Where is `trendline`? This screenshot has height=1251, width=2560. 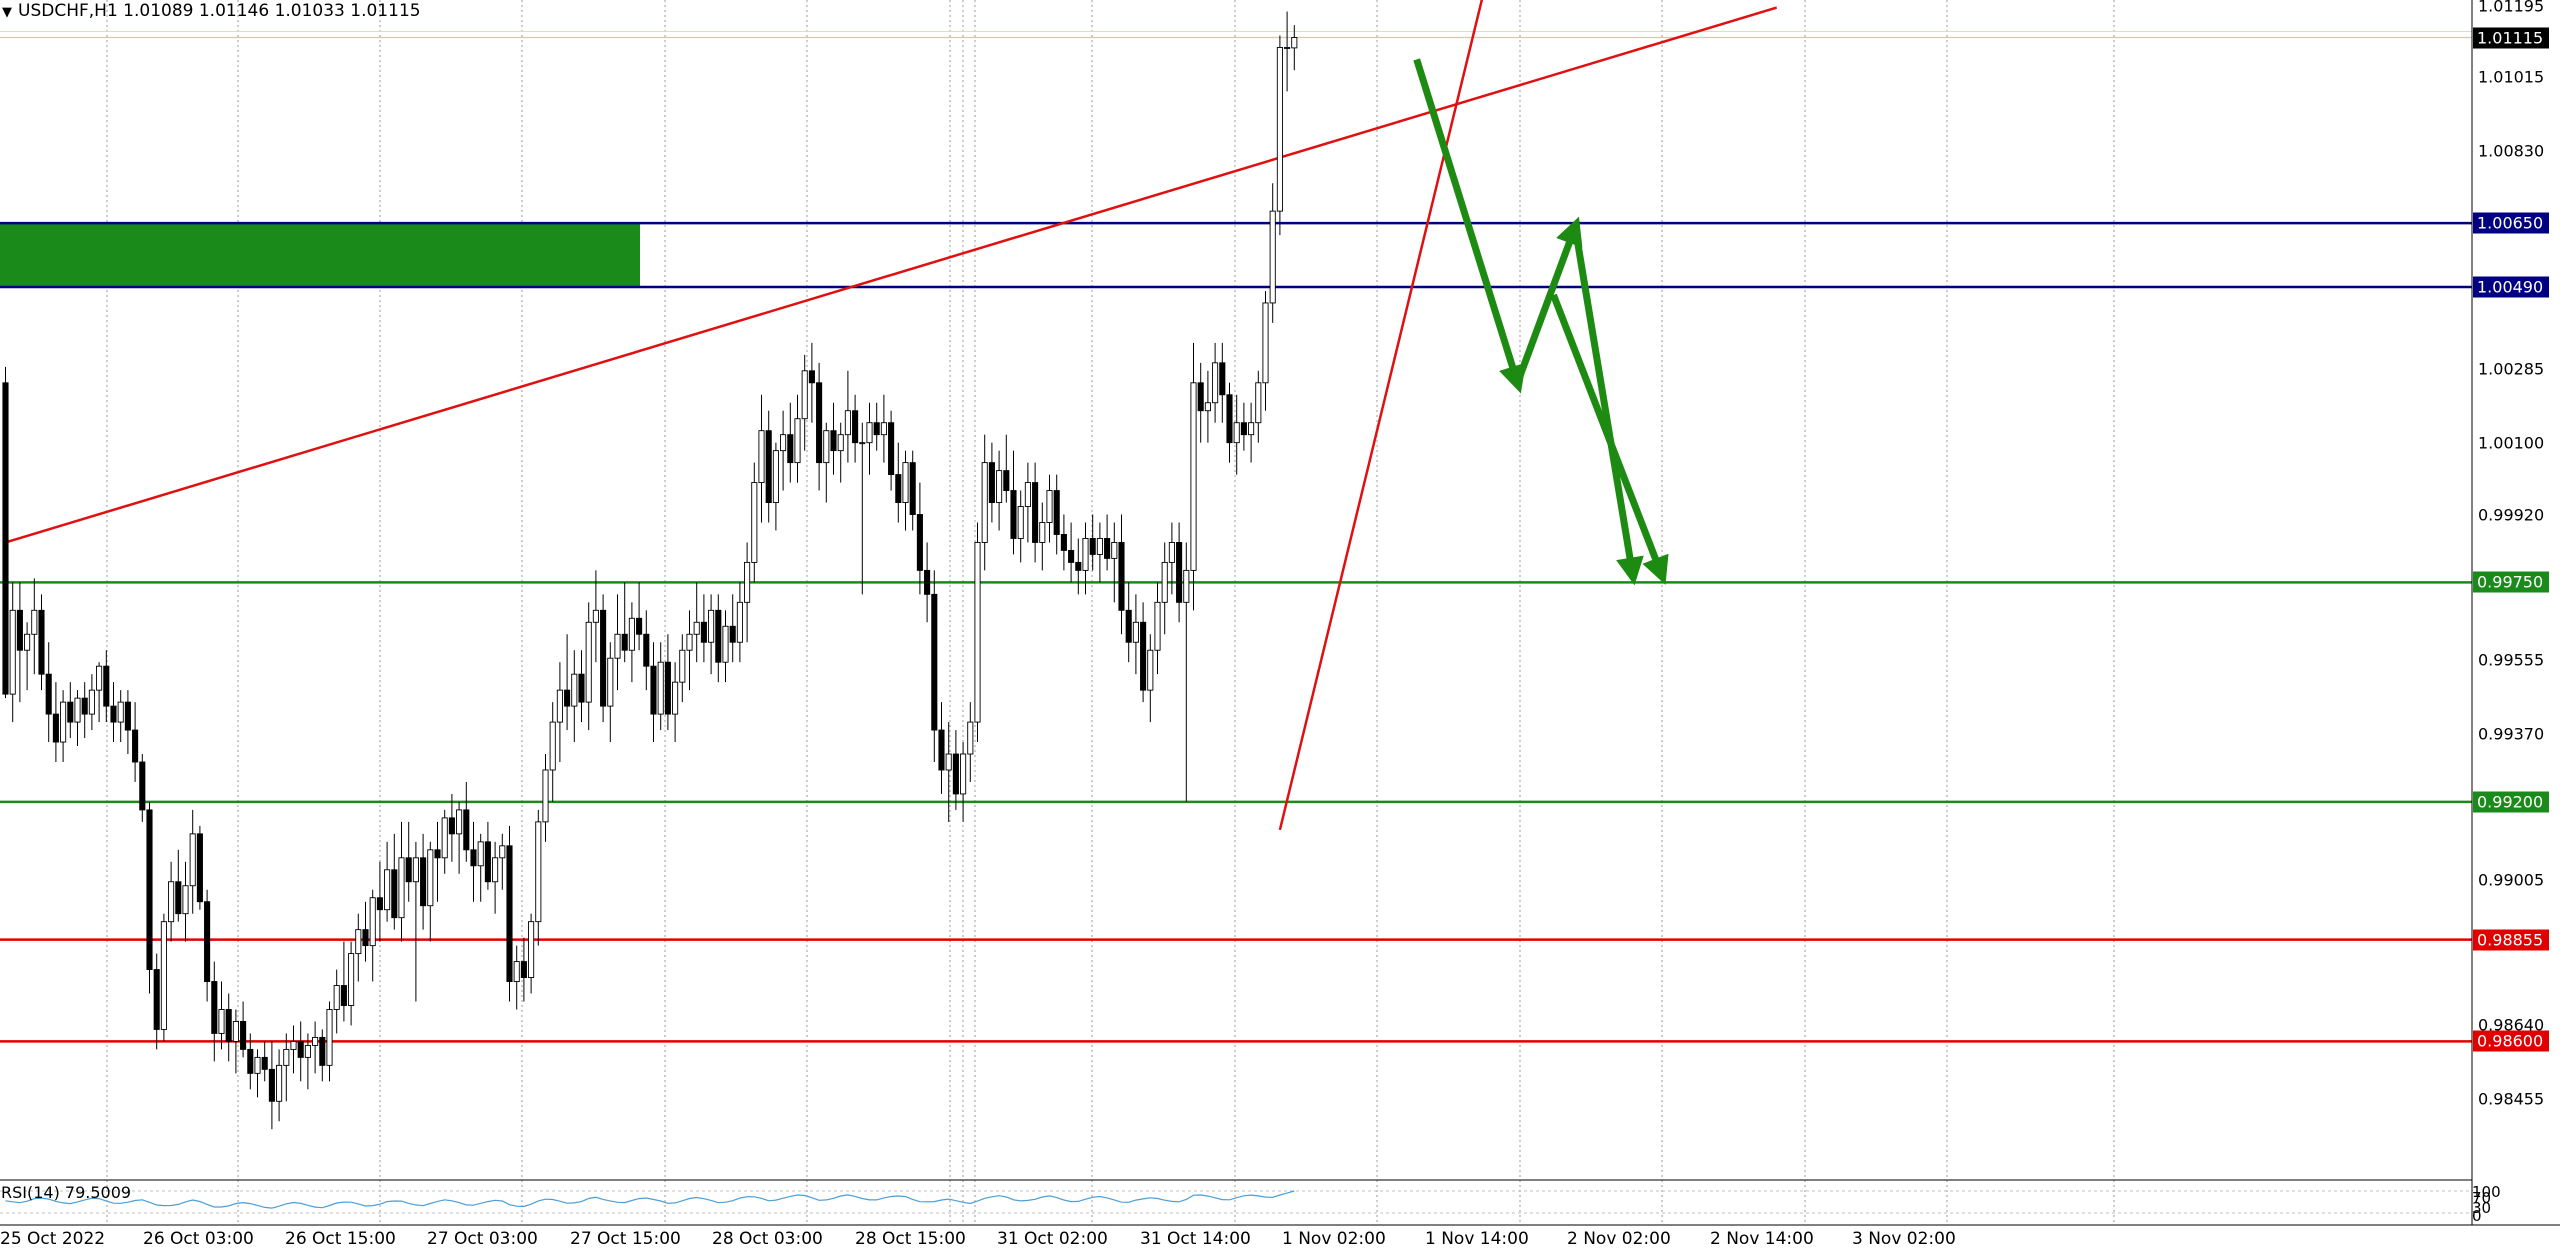 trendline is located at coordinates (1383, 415).